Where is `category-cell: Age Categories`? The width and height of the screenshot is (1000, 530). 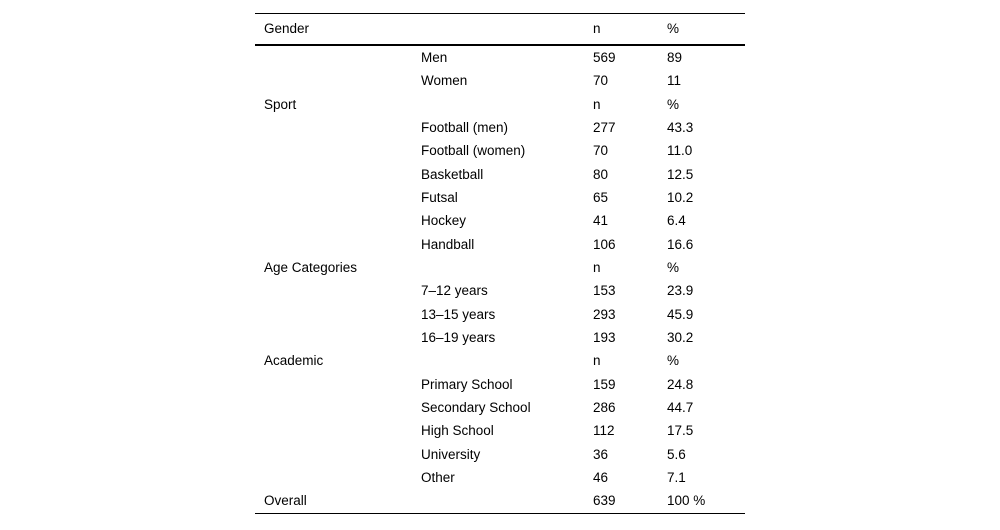
category-cell: Age Categories is located at coordinates (311, 268).